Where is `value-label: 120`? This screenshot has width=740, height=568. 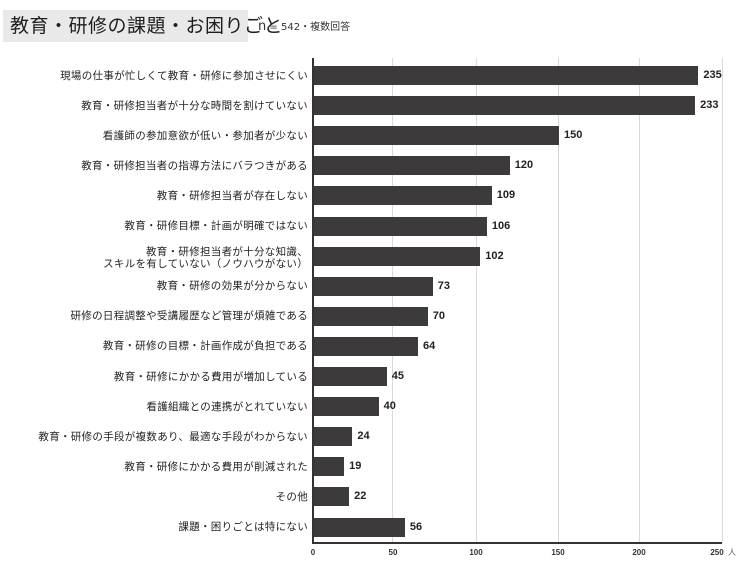
value-label: 120 is located at coordinates (524, 165).